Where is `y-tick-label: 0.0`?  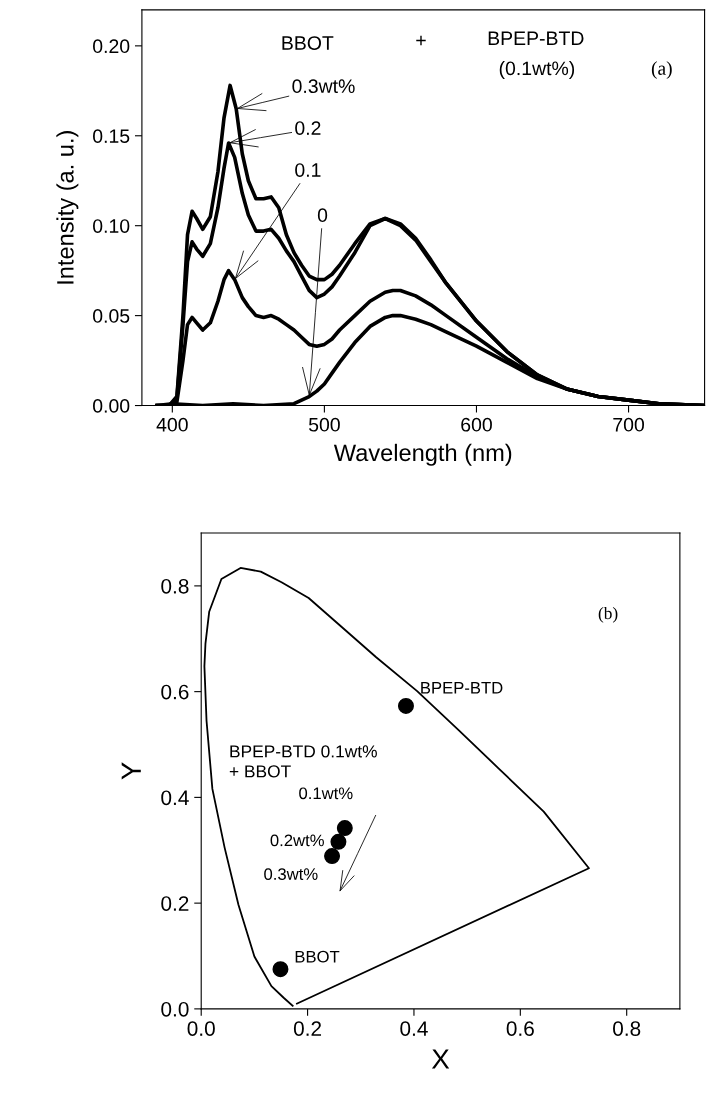
y-tick-label: 0.0 is located at coordinates (175, 1009).